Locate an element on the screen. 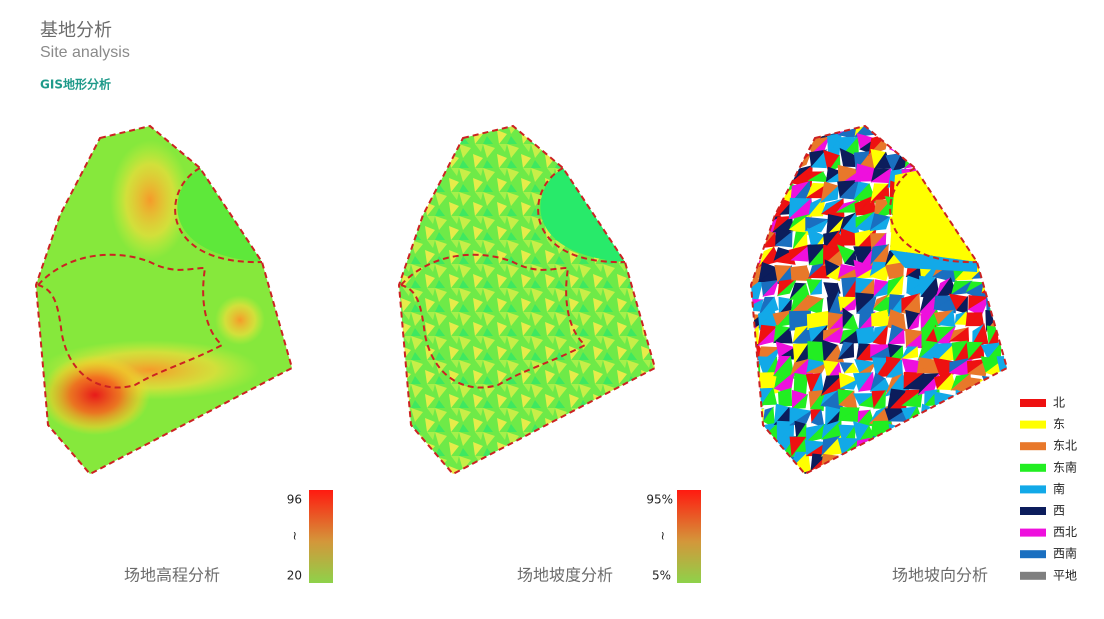 The image size is (1104, 619). caption: 场地高程分析 is located at coordinates (172, 575).